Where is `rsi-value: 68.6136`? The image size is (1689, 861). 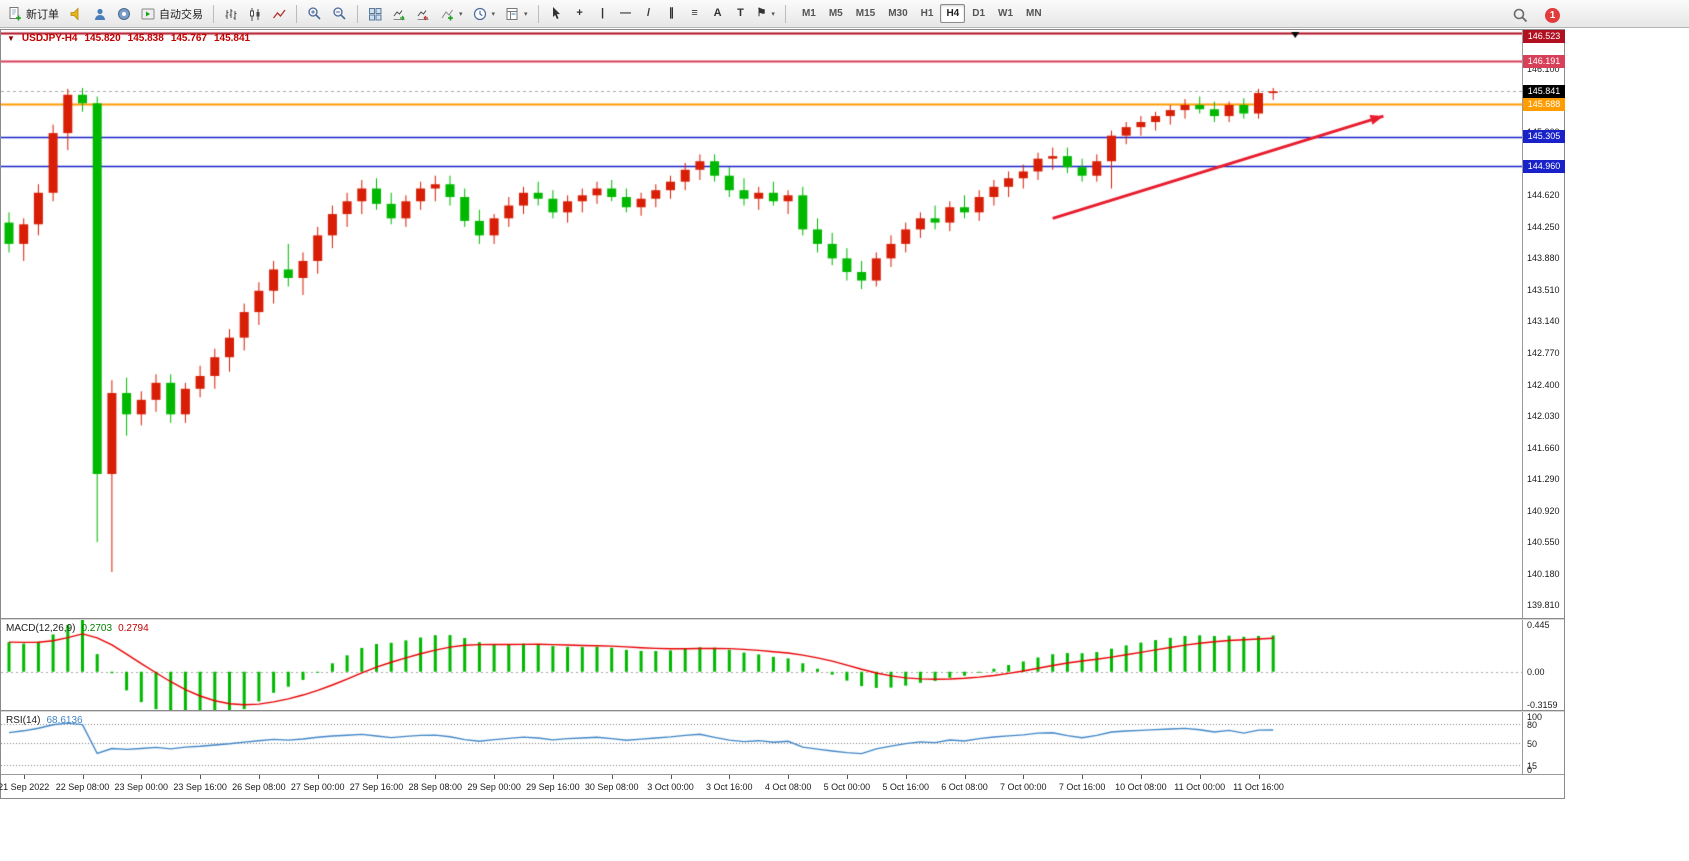
rsi-value: 68.6136 is located at coordinates (64, 720).